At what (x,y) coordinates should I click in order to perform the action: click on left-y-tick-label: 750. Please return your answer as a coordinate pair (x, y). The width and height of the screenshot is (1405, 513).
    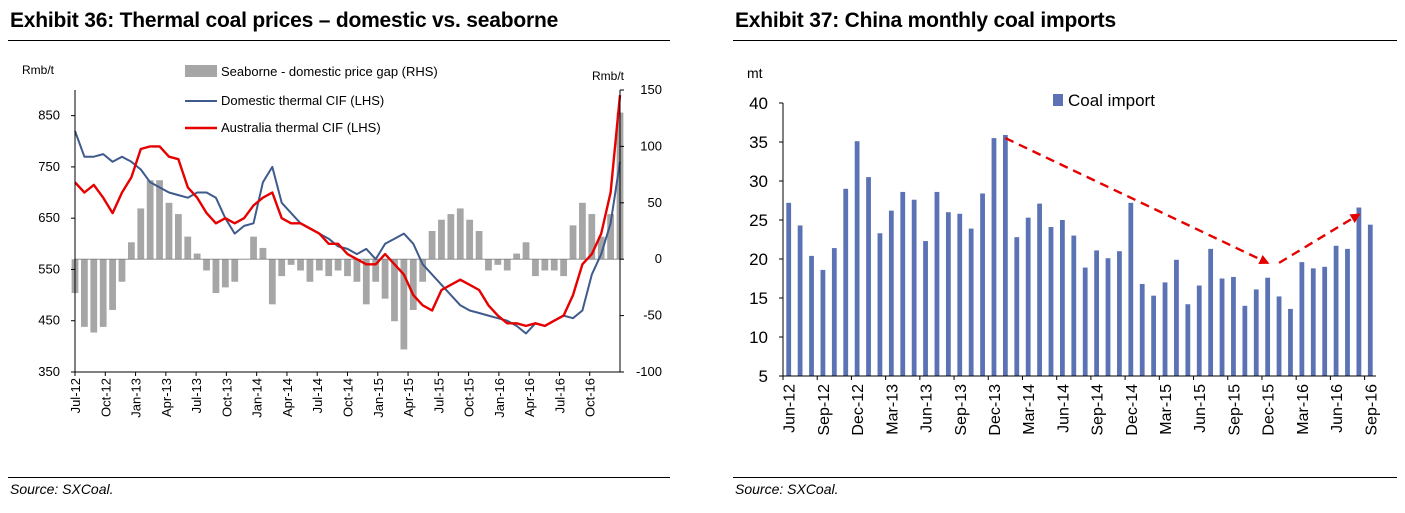
    Looking at the image, I should click on (49, 166).